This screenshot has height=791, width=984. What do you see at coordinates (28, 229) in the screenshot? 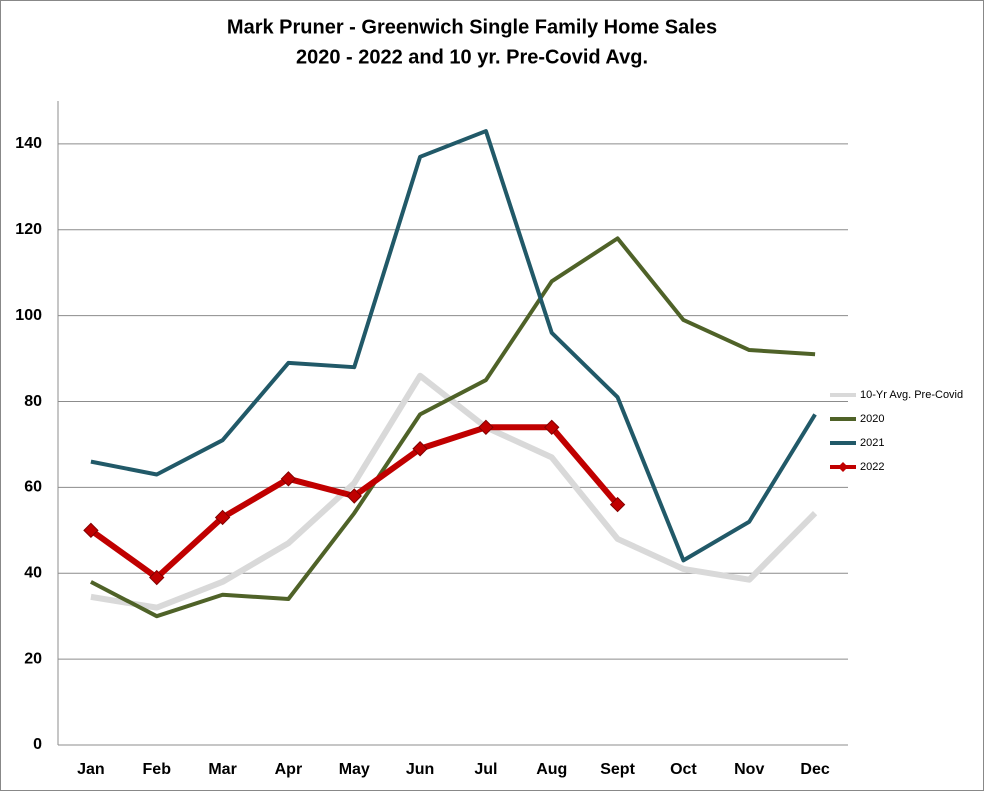
I see `y-tick-label: 120` at bounding box center [28, 229].